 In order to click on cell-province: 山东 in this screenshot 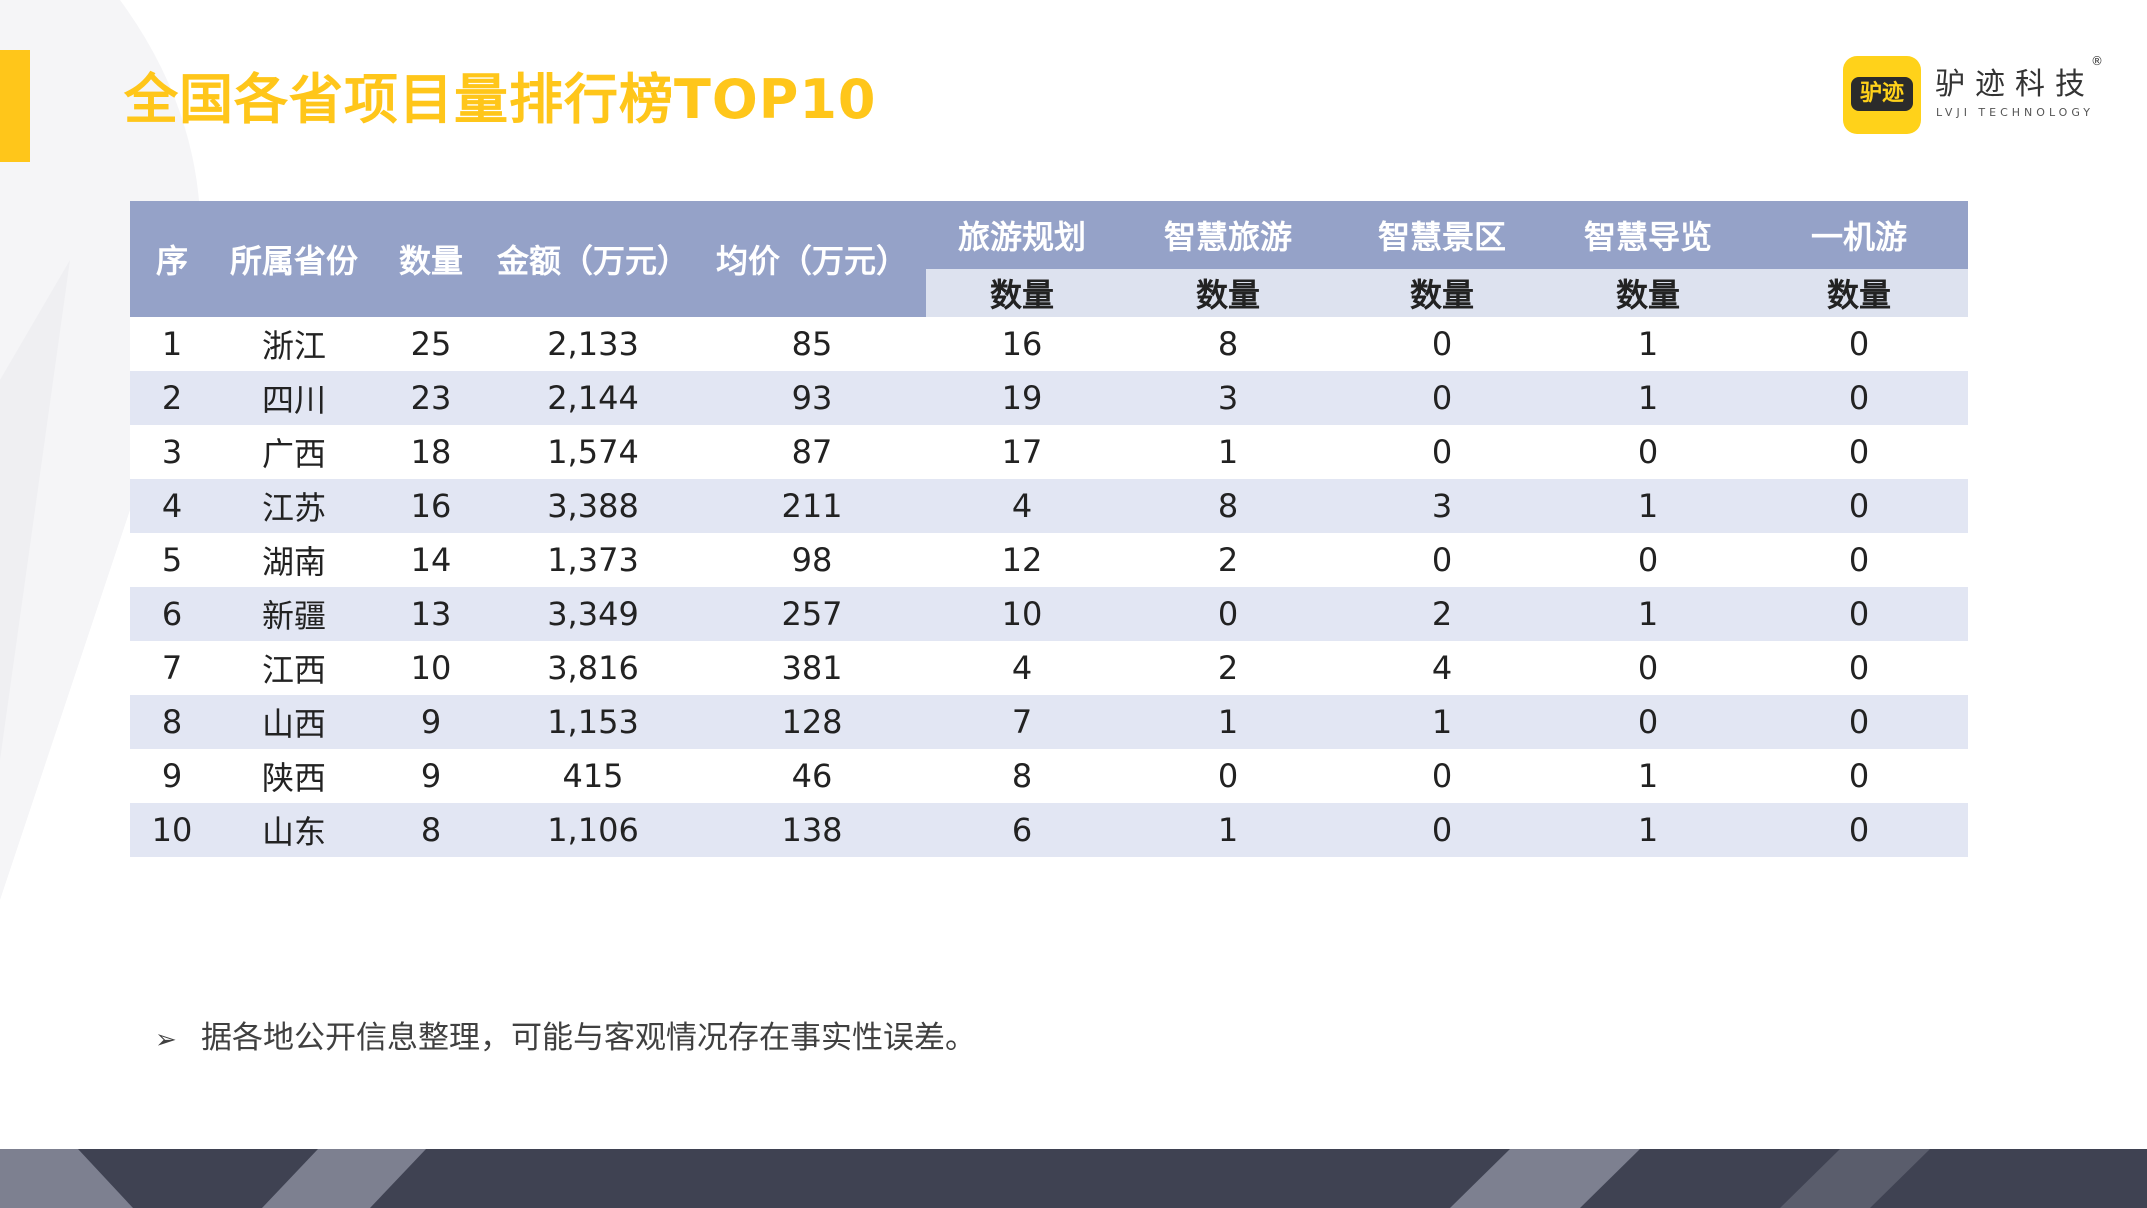, I will do `click(294, 830)`.